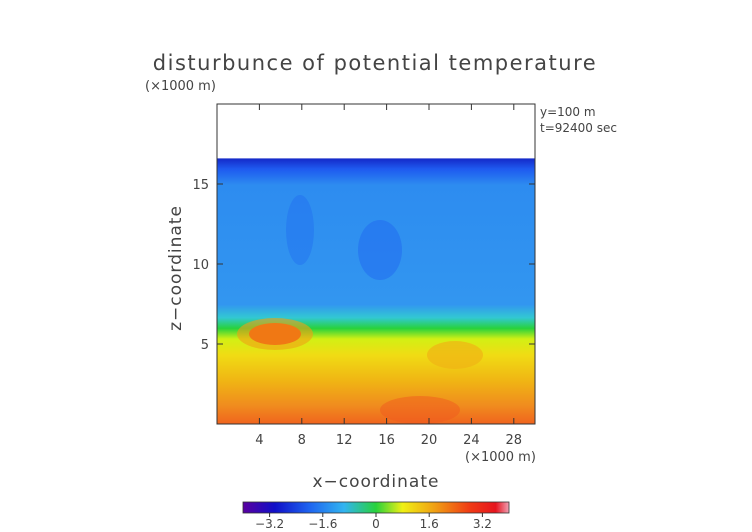 This screenshot has width=752, height=532. Describe the element at coordinates (269, 524) in the screenshot. I see `colorbar-tick-label: −3.2` at that location.